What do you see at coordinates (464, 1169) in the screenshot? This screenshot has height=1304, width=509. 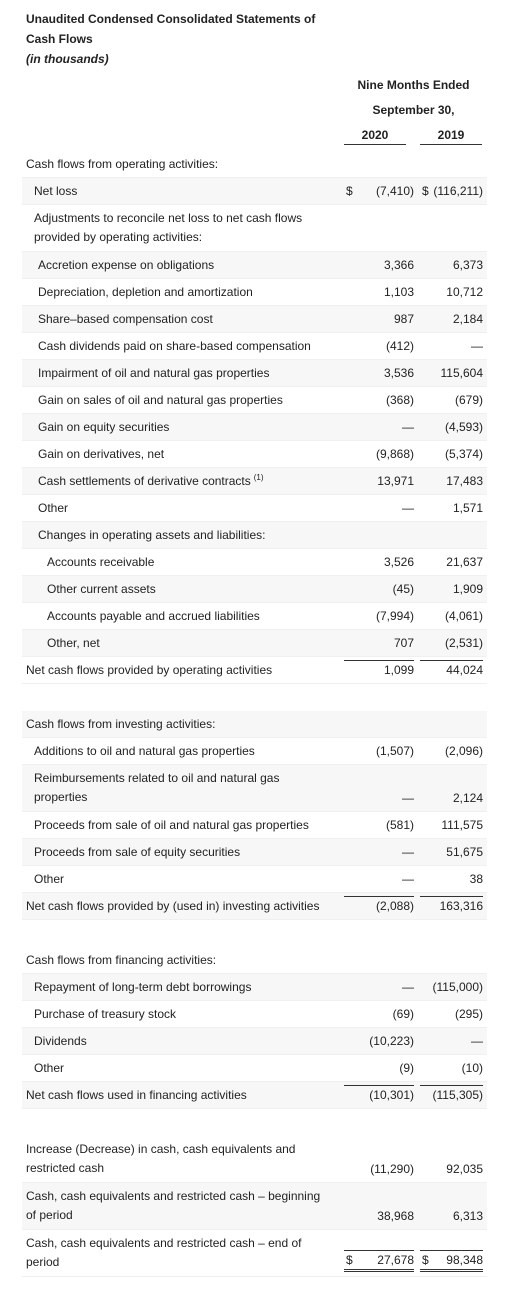 I see `amount: 92,035` at bounding box center [464, 1169].